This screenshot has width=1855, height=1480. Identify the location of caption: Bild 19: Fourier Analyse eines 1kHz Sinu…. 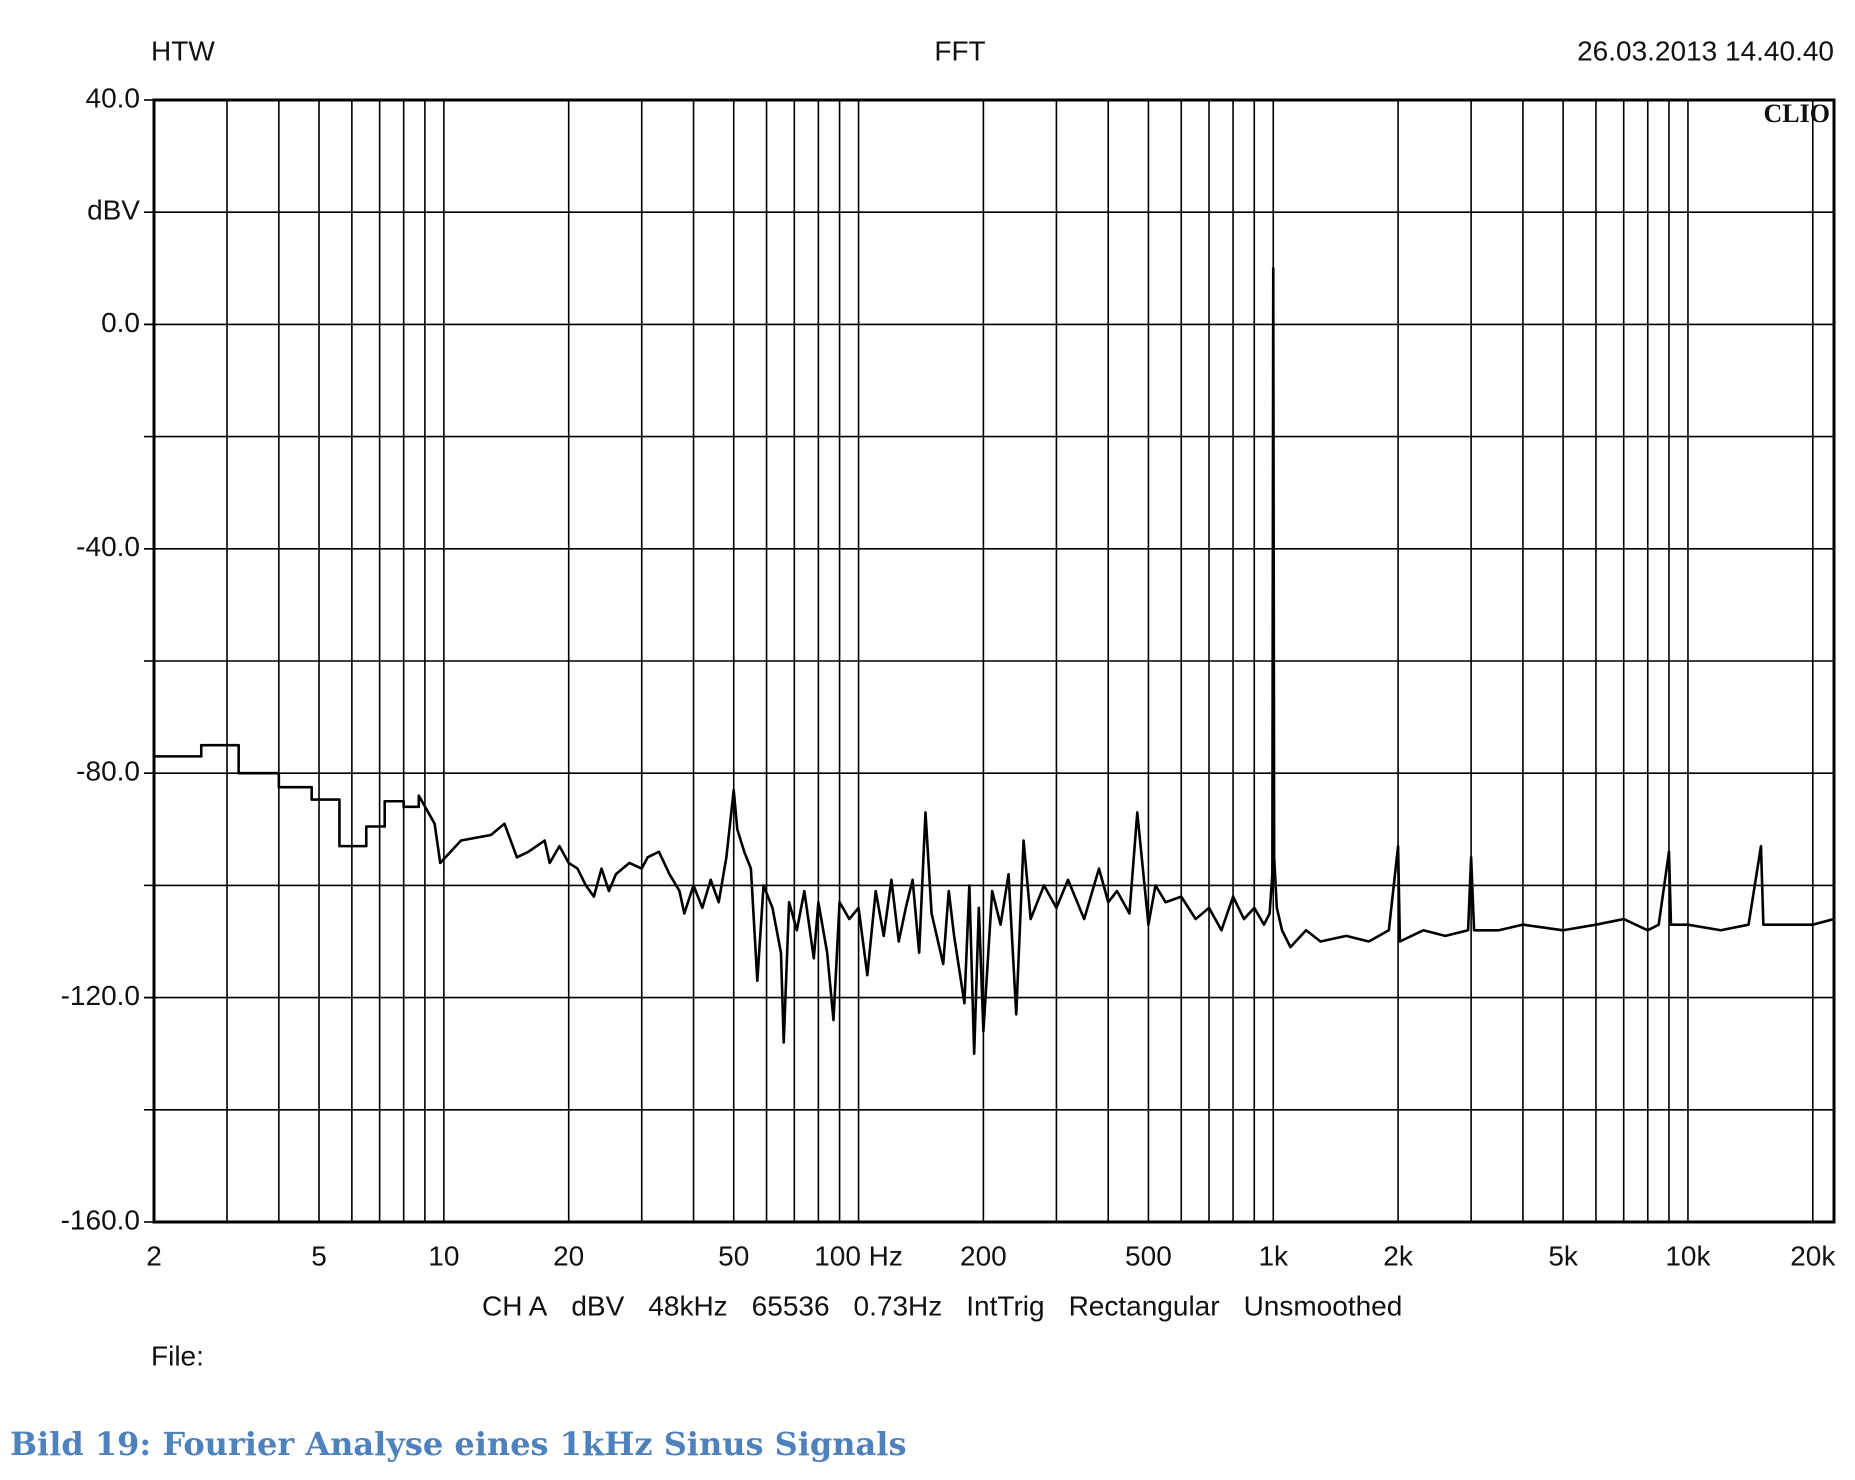
(458, 1444).